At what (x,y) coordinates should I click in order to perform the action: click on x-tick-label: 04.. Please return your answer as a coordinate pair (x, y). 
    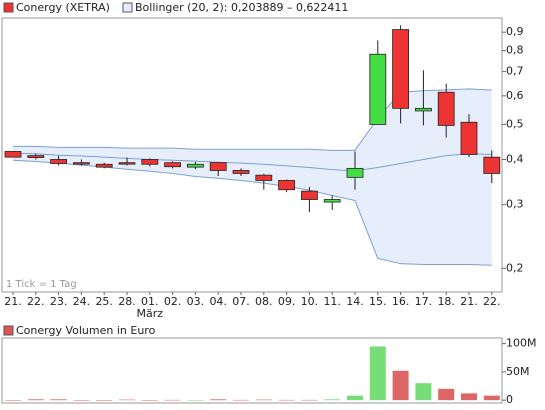
    Looking at the image, I should click on (218, 301).